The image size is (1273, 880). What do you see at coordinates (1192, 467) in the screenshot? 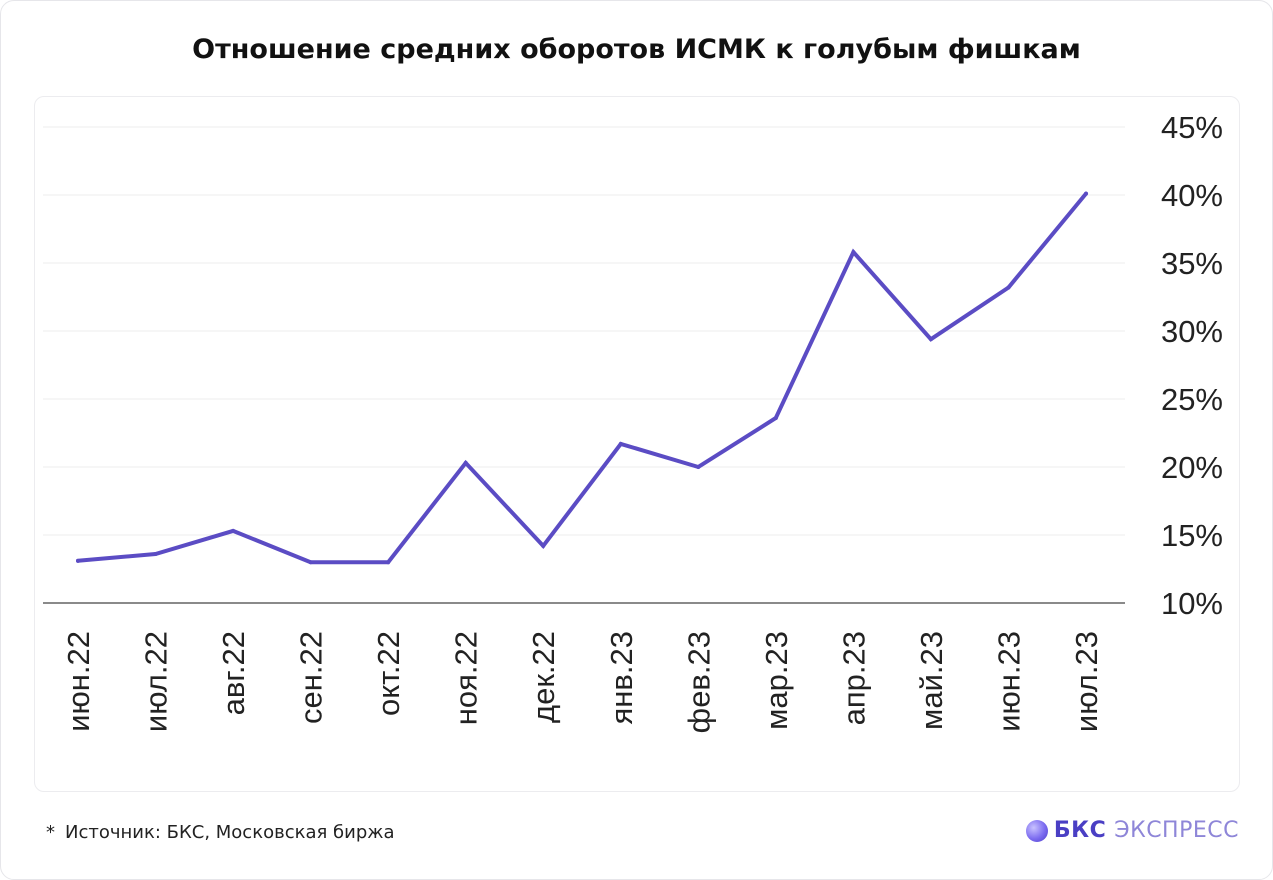
I see `y-tick-label: 20%` at bounding box center [1192, 467].